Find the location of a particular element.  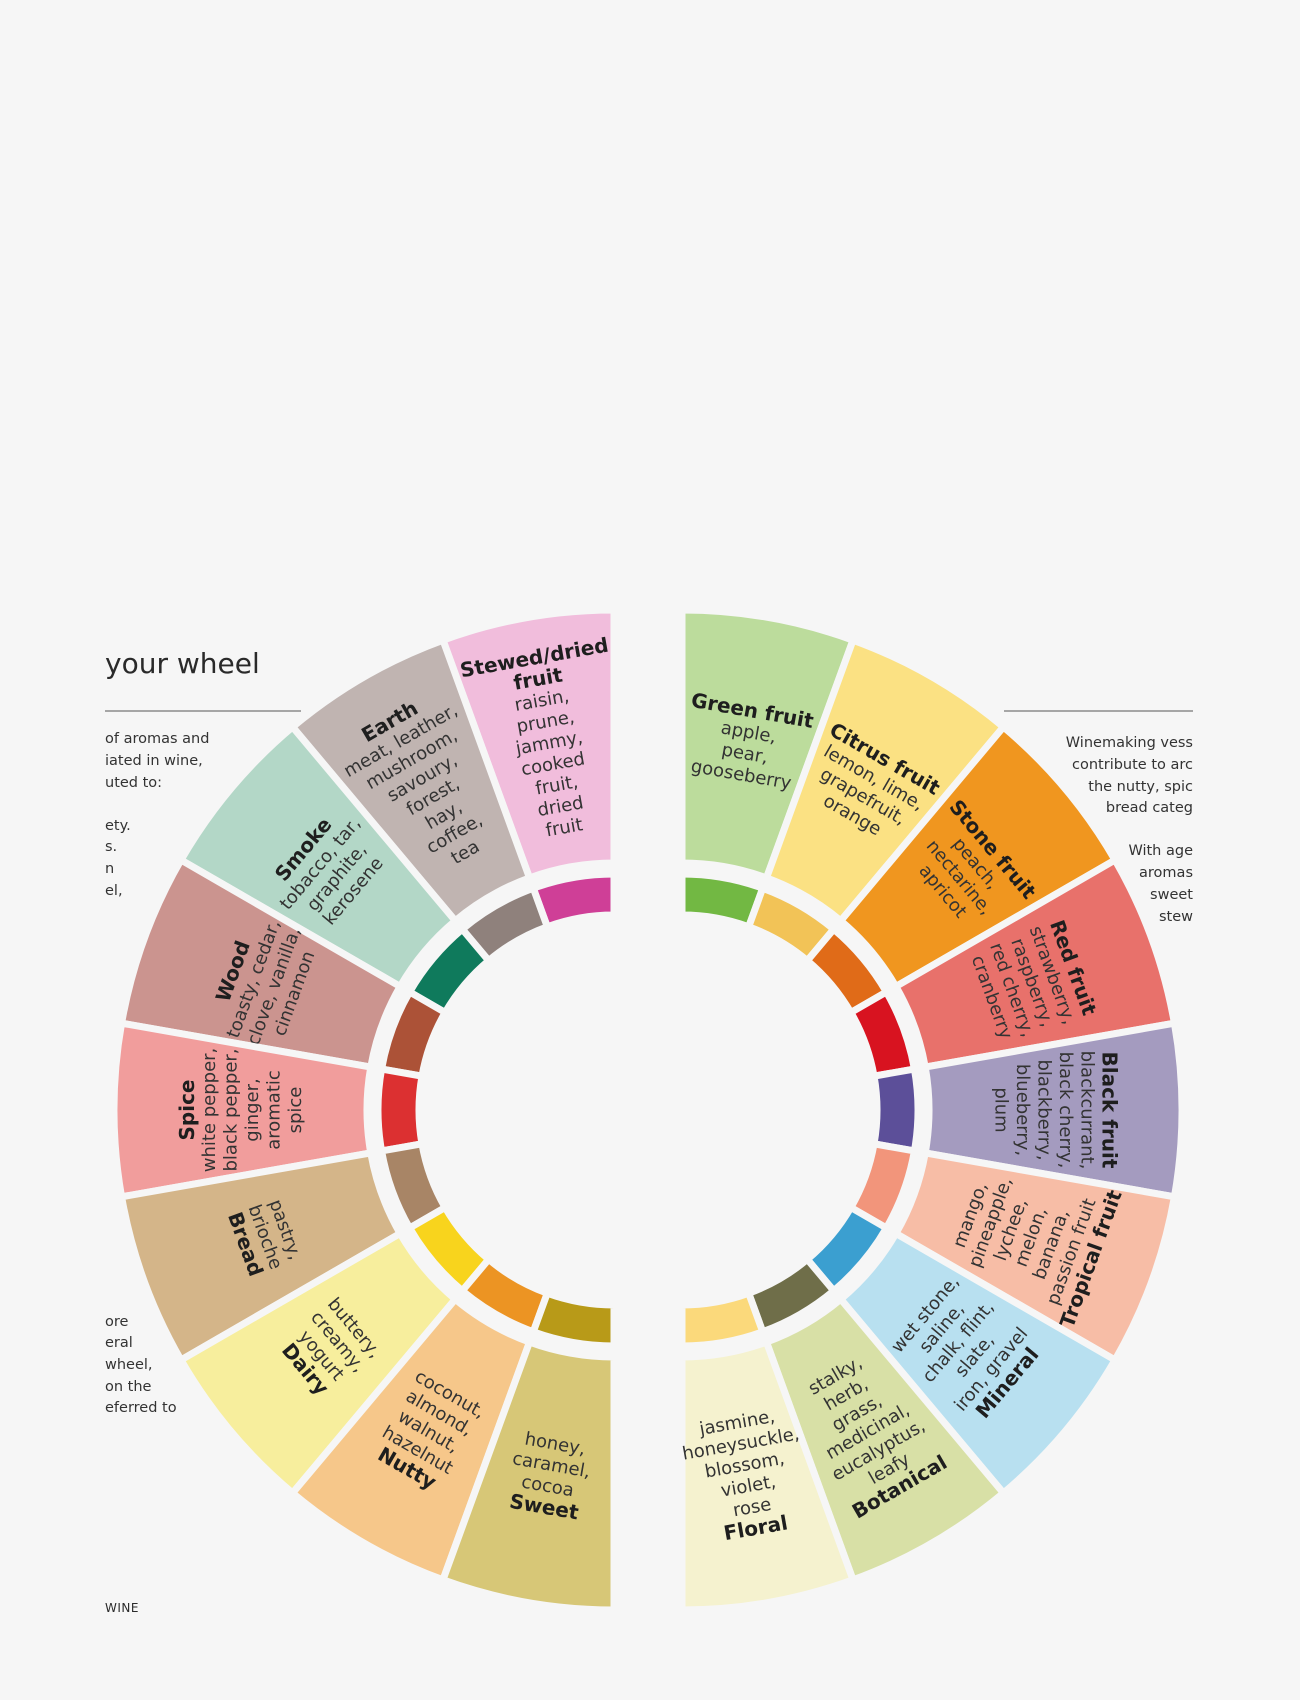

segment-descriptor: white pepper, is located at coordinates (209, 1110).